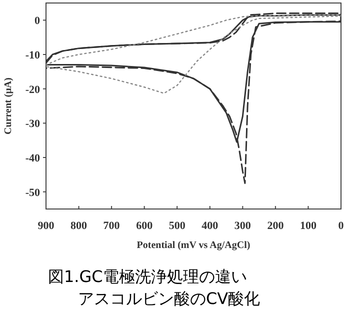 Image resolution: width=345 pixels, height=320 pixels. Describe the element at coordinates (46, 226) in the screenshot. I see `x-tick-label: 900` at that location.